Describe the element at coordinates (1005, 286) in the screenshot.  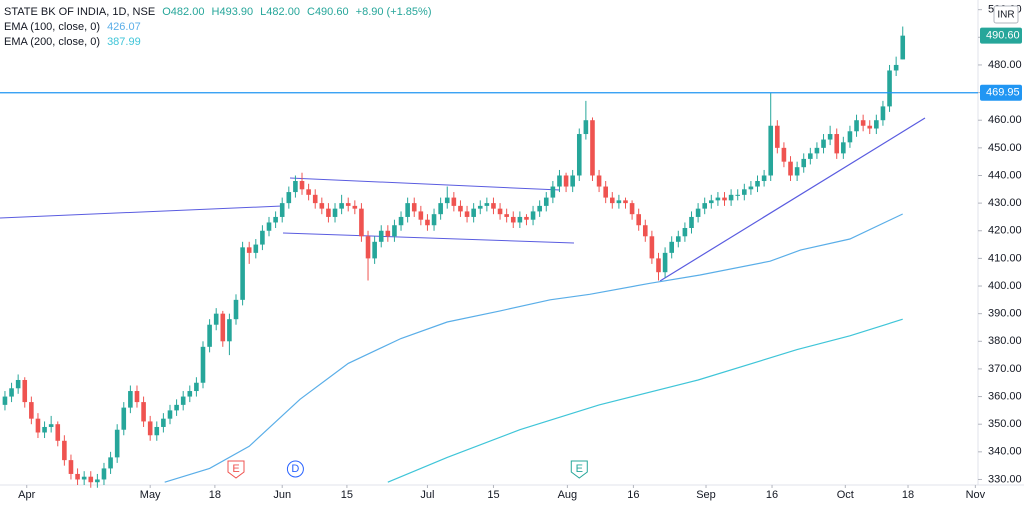
I see `y-tick-label: 400.00` at that location.